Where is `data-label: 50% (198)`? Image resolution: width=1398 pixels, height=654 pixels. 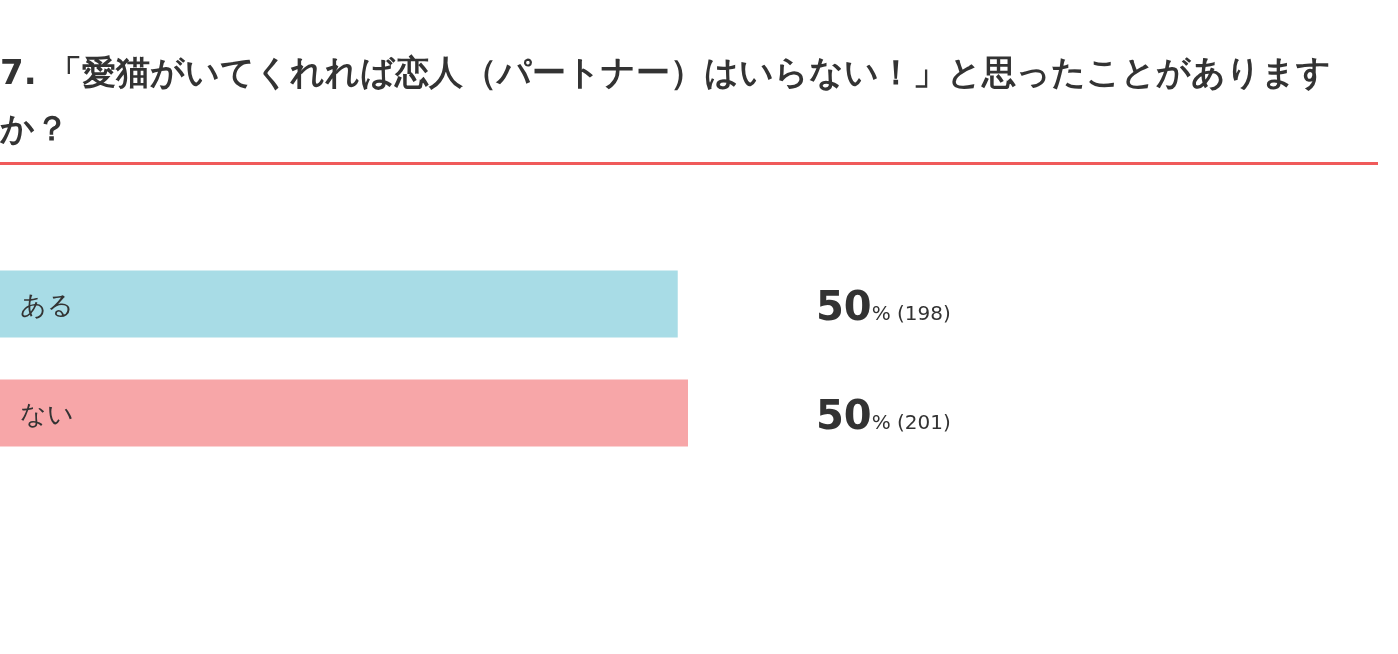
data-label: 50% (198) is located at coordinates (883, 306).